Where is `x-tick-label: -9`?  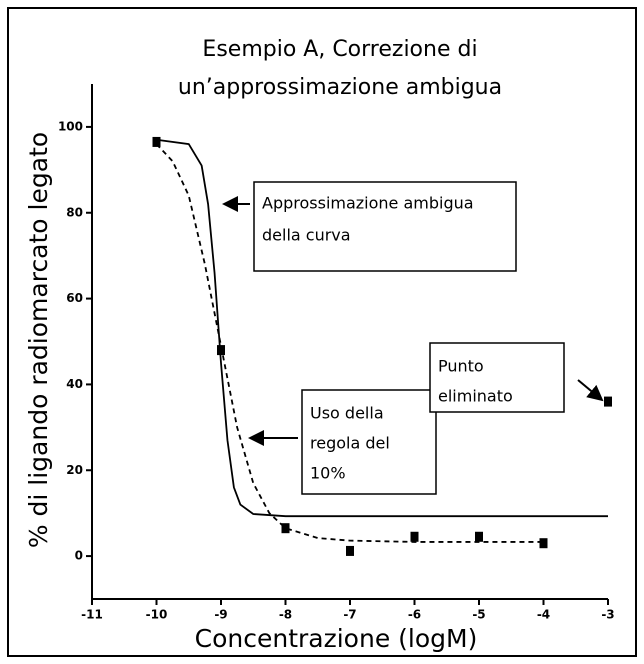 x-tick-label: -9 is located at coordinates (220, 615).